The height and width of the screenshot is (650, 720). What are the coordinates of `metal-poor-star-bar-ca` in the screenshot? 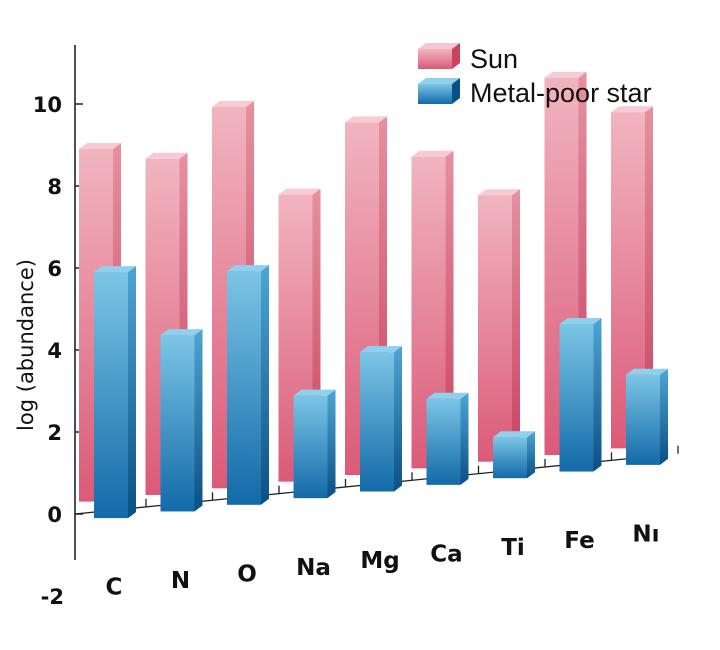 It's located at (447, 438).